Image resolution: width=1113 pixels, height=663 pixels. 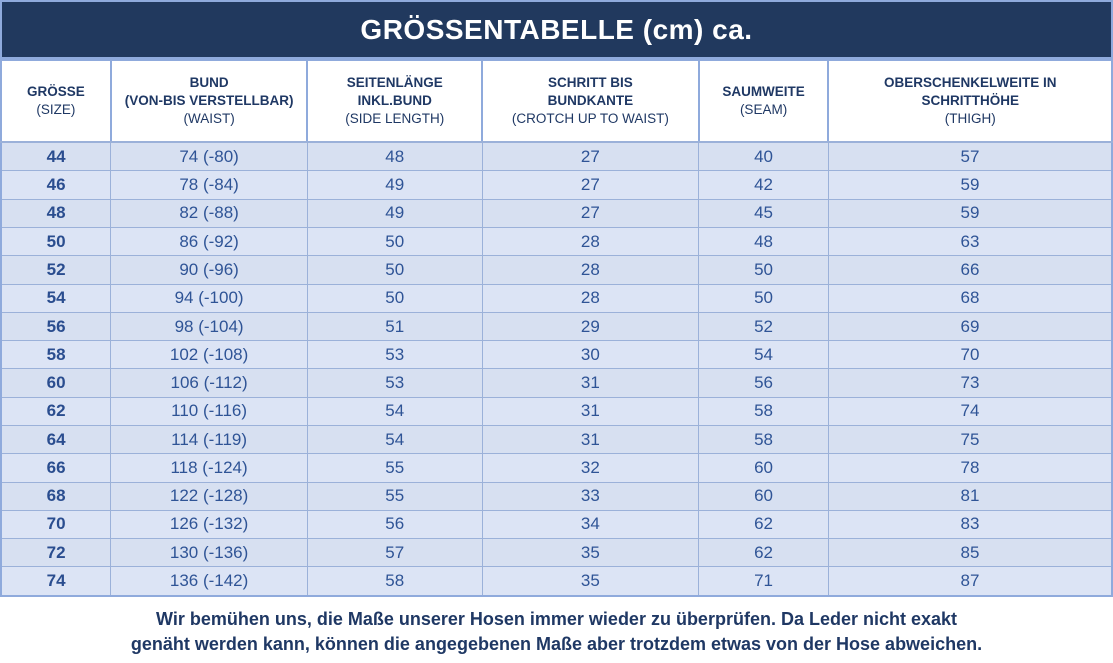 I want to click on value-cell: 122 (-128), so click(x=209, y=496).